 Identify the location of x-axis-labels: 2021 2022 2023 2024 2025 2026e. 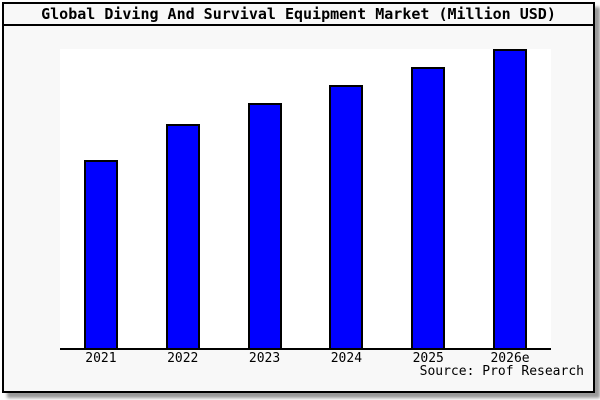
(305, 358).